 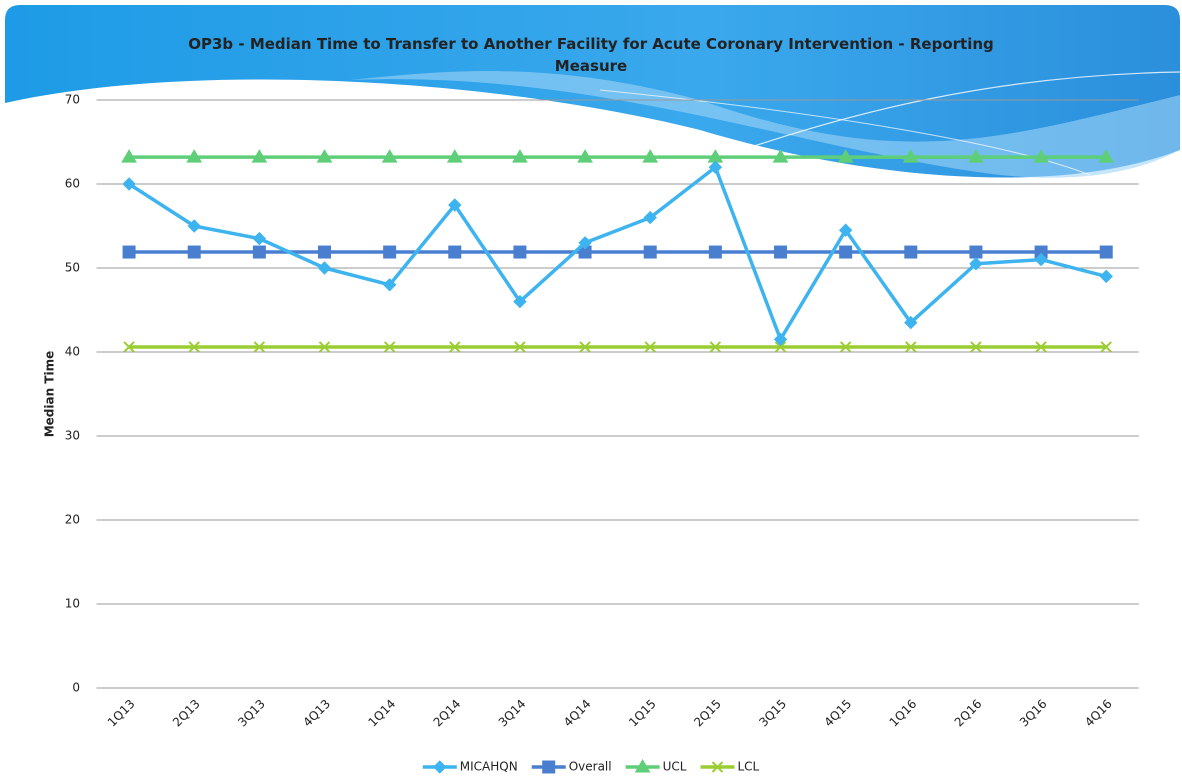 I want to click on x-tick-label: 4Q13, so click(x=316, y=713).